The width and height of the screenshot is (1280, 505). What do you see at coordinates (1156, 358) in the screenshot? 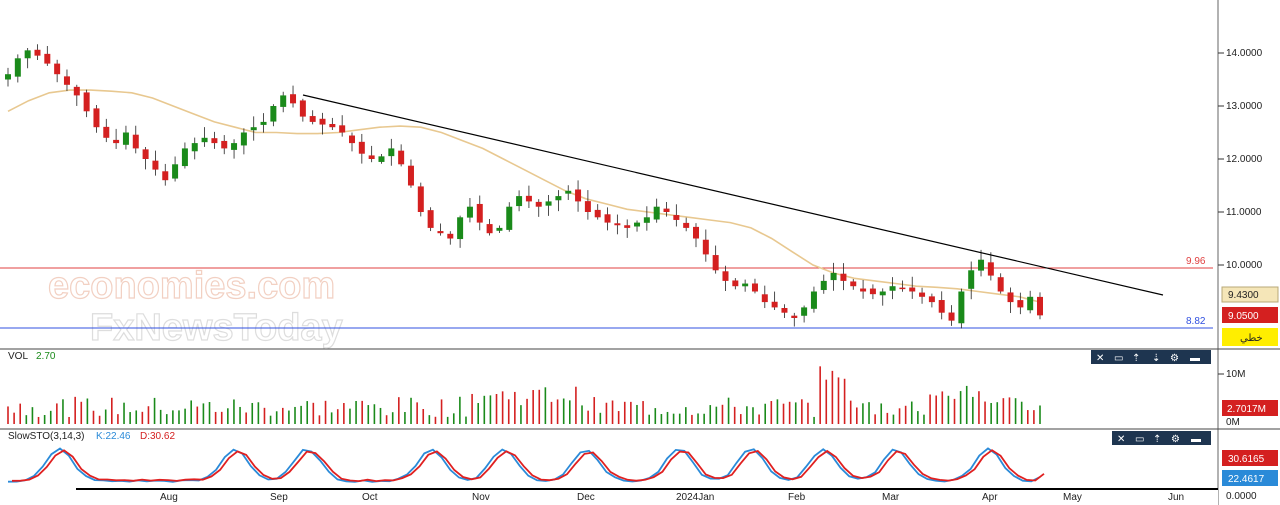
I see `move-down-icon: ⇣` at bounding box center [1156, 358].